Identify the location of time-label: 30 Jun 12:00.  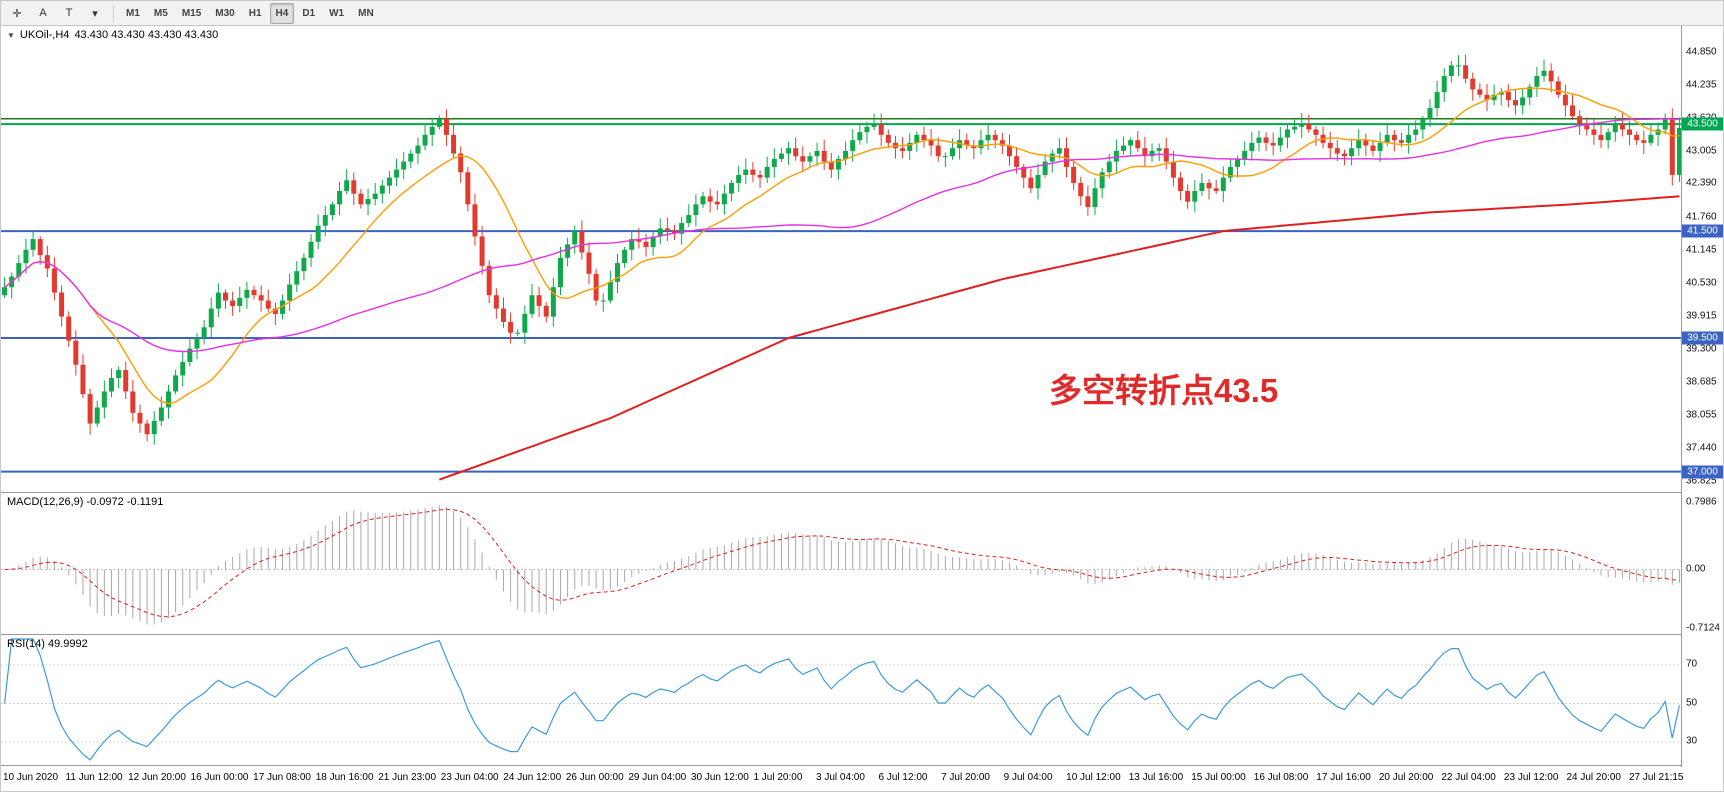
(719, 777).